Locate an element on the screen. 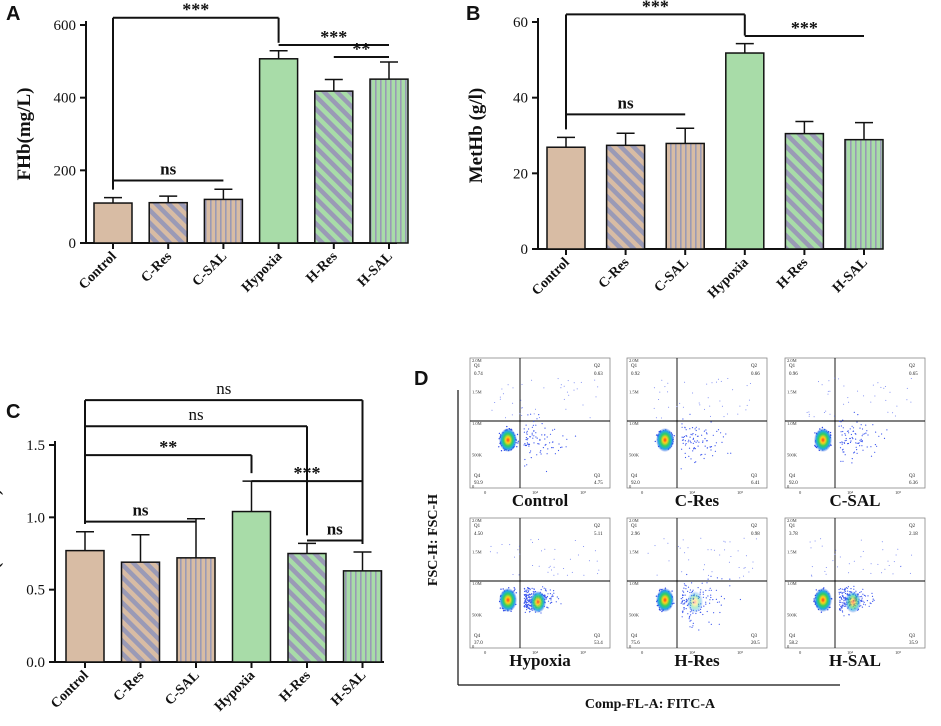 The width and height of the screenshot is (941, 726). density-core is located at coordinates (508, 600).